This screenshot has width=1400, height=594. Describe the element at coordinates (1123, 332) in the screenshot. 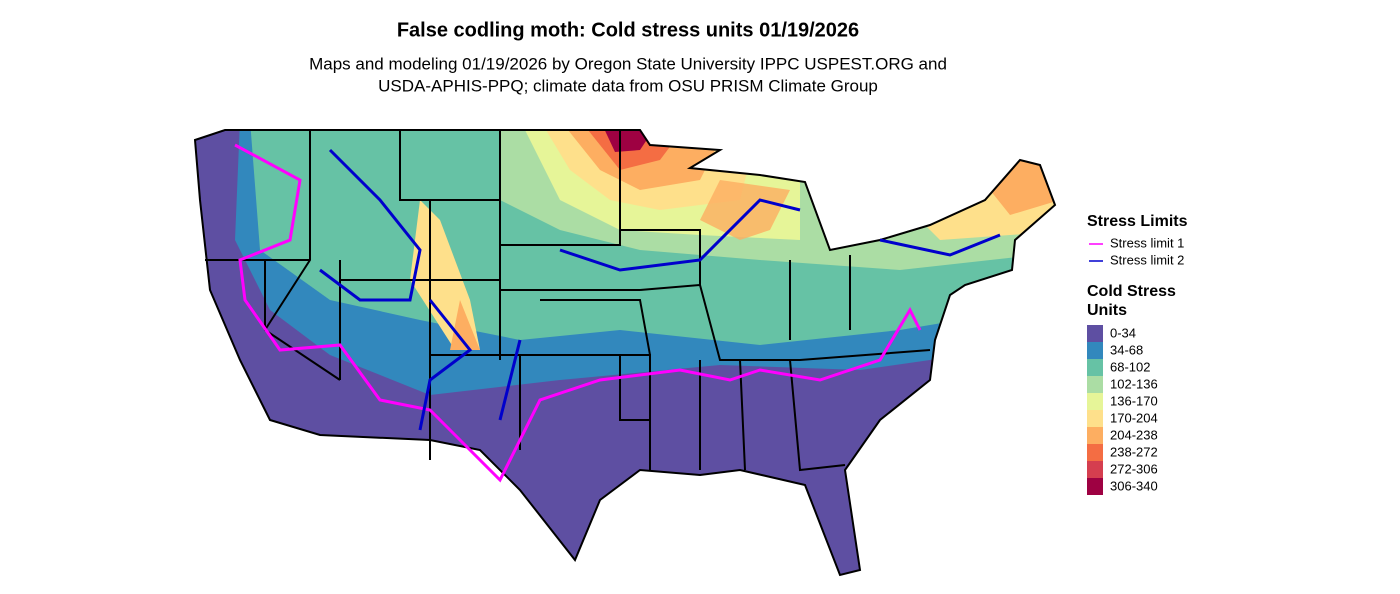

I see `legend-label: 0-34` at that location.